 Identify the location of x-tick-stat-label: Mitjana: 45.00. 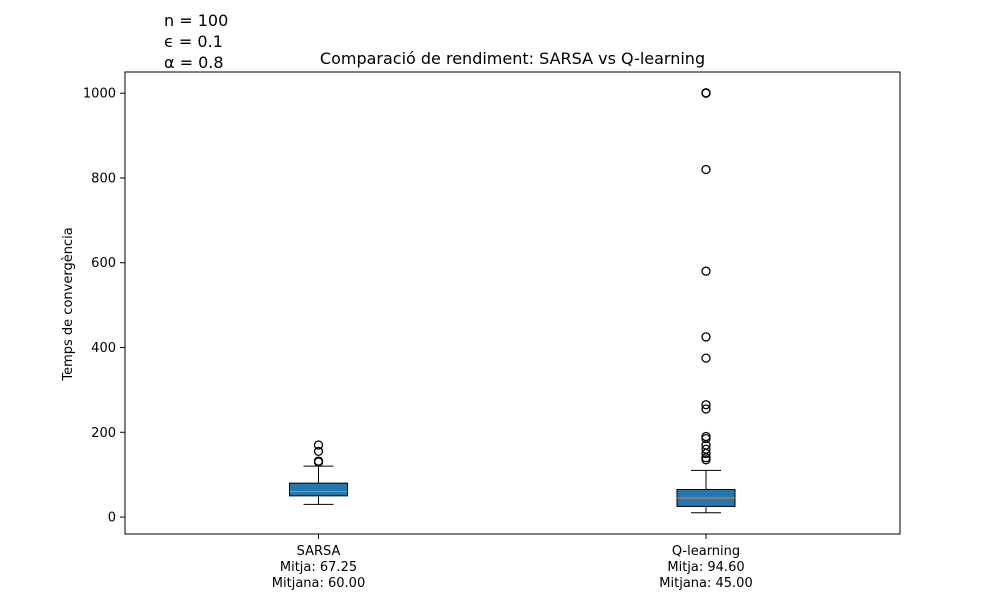
(705, 583).